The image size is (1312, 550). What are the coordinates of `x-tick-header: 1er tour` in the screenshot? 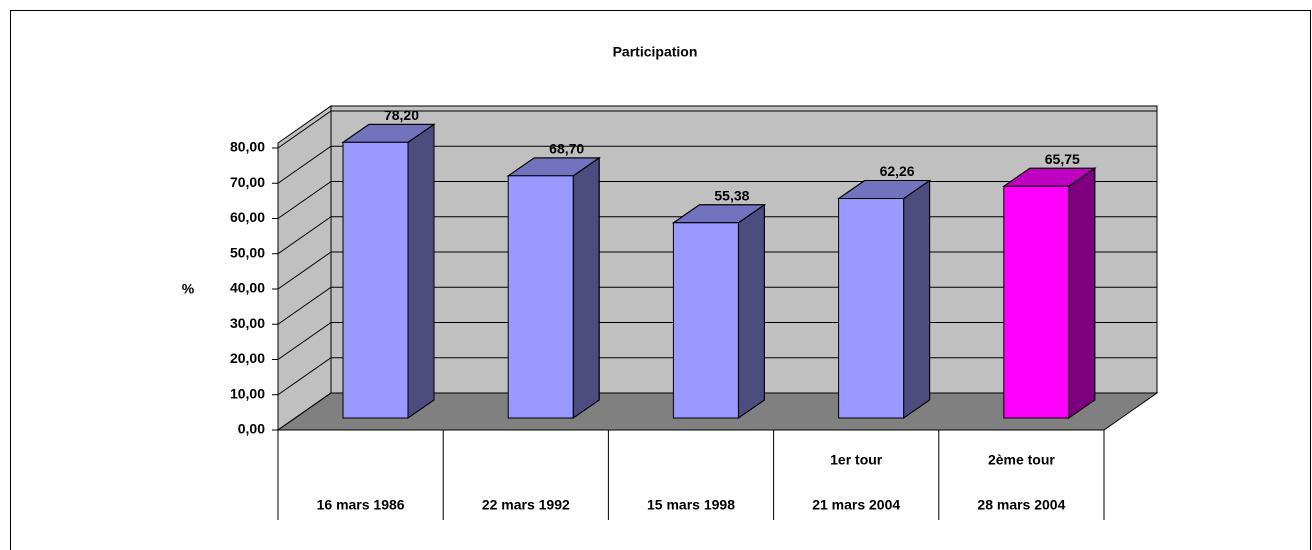 It's located at (856, 460).